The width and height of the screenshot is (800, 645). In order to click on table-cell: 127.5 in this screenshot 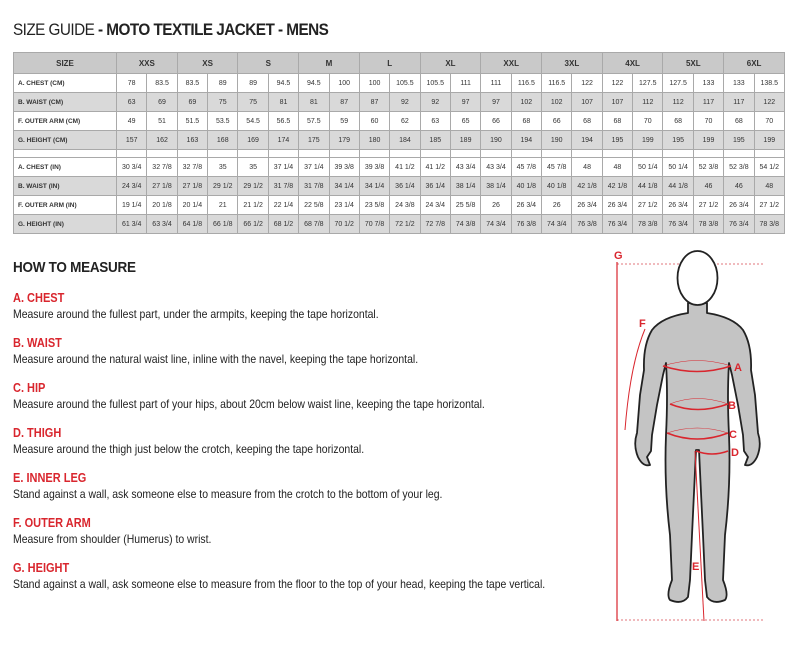, I will do `click(678, 83)`.